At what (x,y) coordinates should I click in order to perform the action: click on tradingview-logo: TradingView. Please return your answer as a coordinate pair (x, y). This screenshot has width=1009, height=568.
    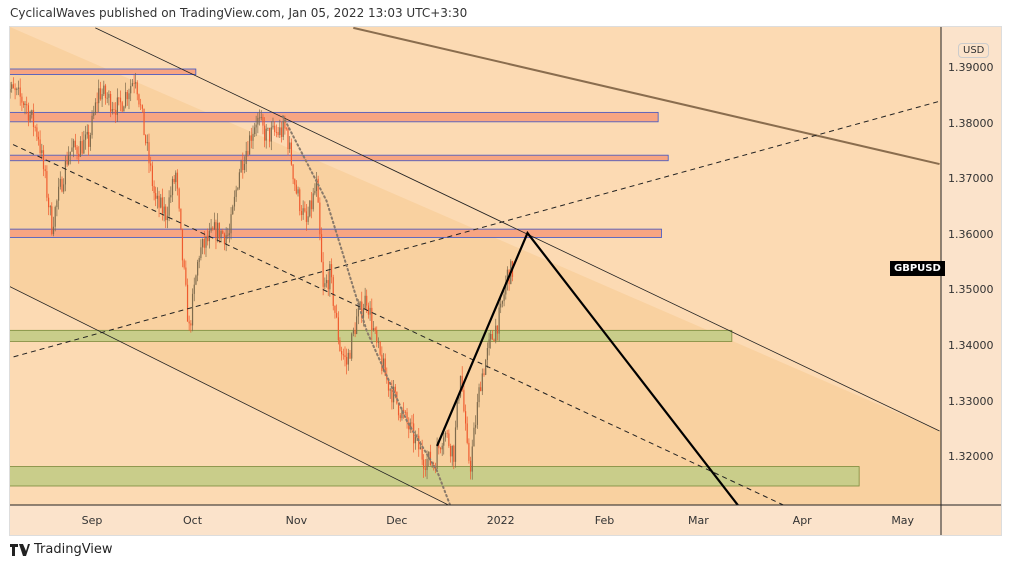
    Looking at the image, I should click on (61, 549).